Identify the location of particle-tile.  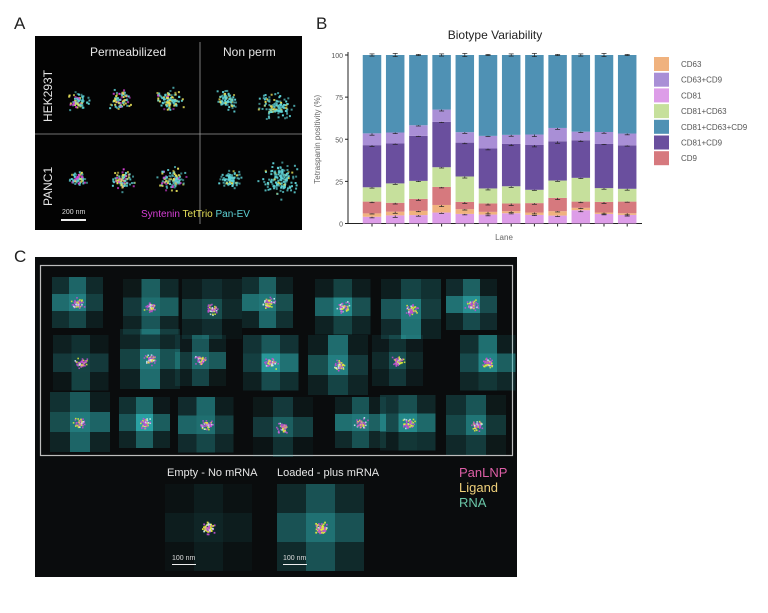
(81, 363).